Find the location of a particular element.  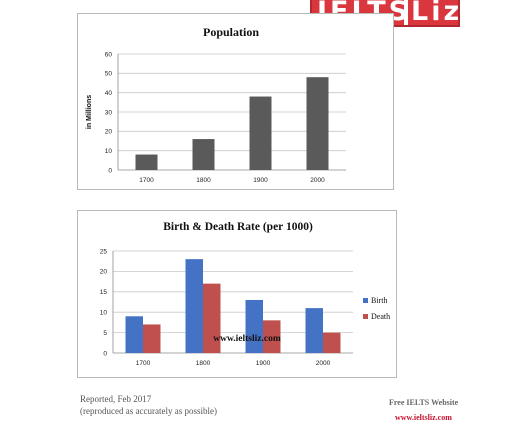

chart-title: Population is located at coordinates (231, 32).